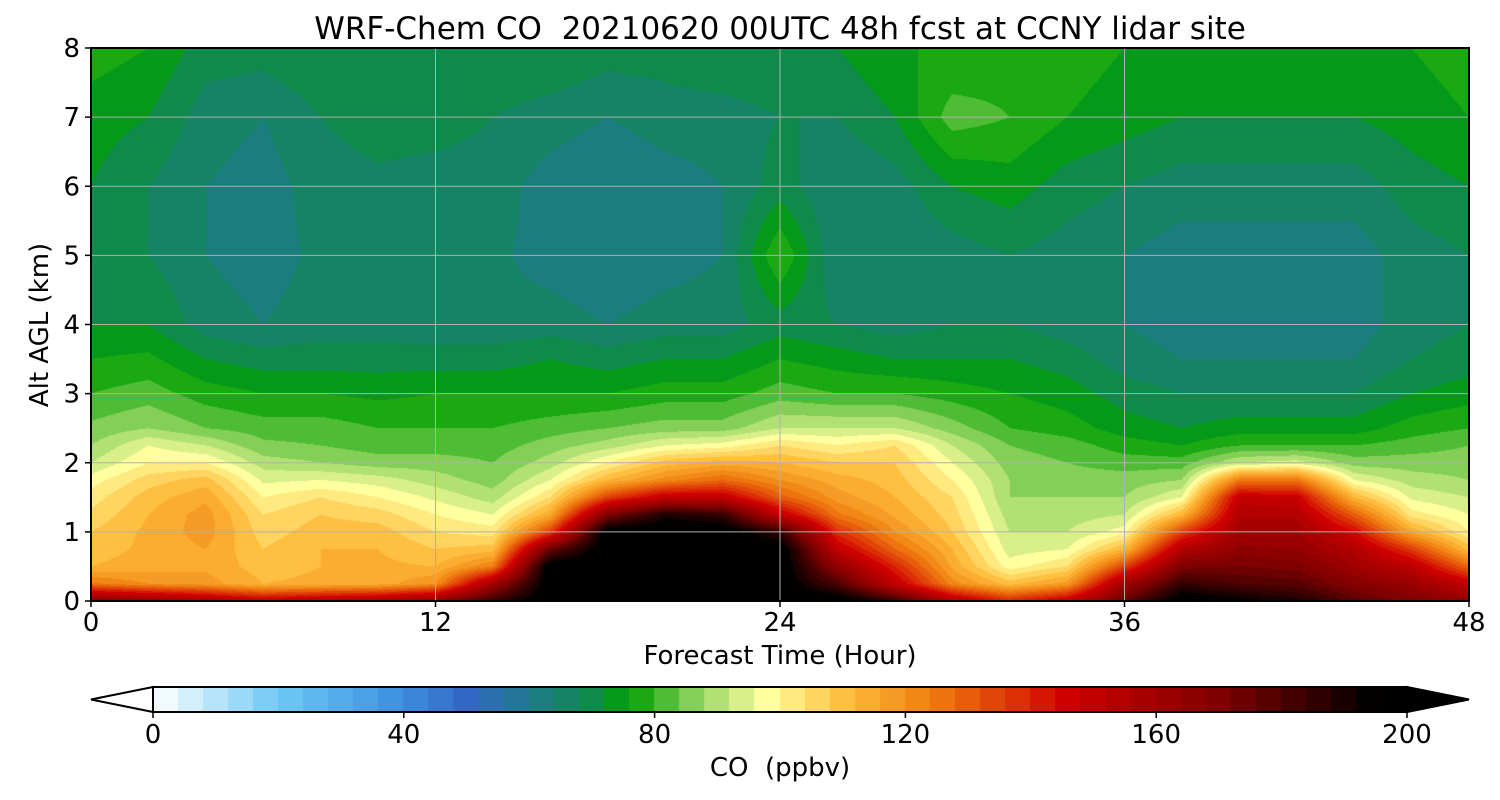 The width and height of the screenshot is (1500, 800). Describe the element at coordinates (153, 735) in the screenshot. I see `colorbar-tick-label: 0` at that location.